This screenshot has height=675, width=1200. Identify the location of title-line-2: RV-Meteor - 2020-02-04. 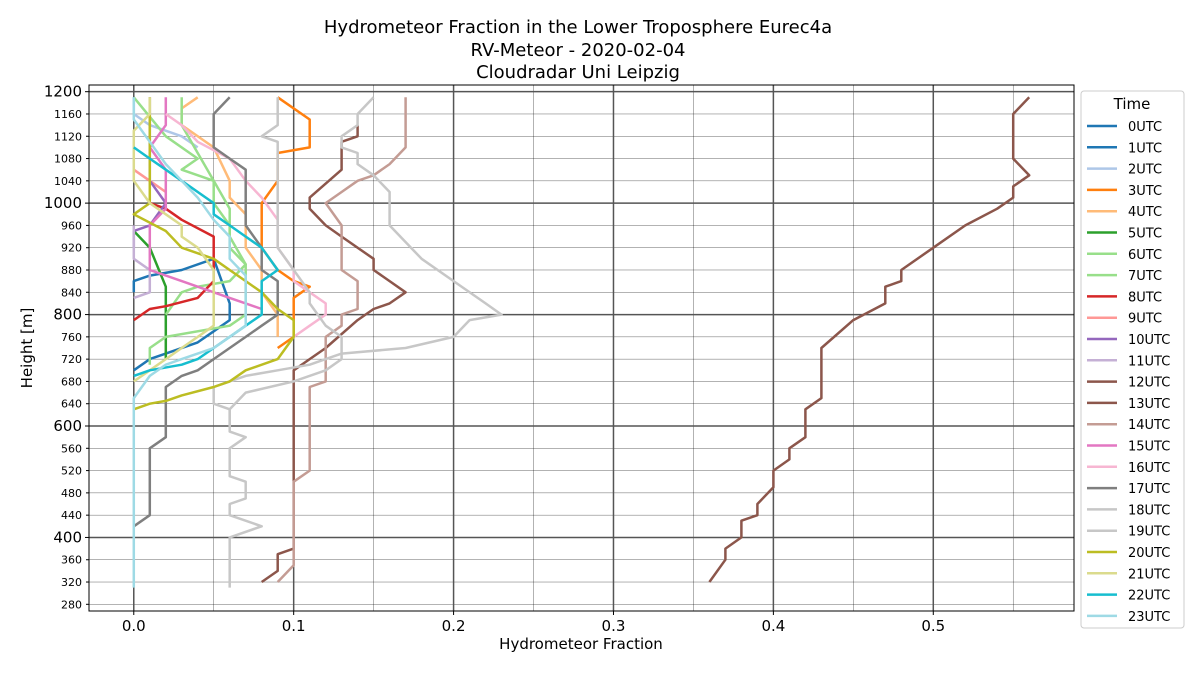
(578, 50).